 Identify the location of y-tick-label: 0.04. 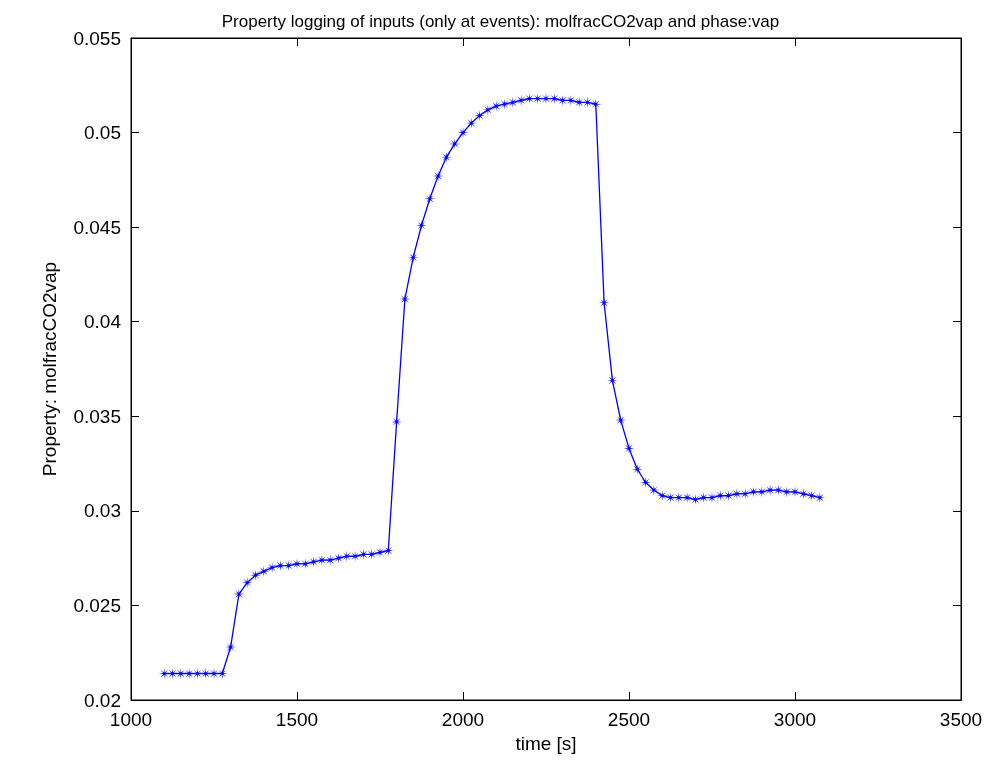
(103, 322).